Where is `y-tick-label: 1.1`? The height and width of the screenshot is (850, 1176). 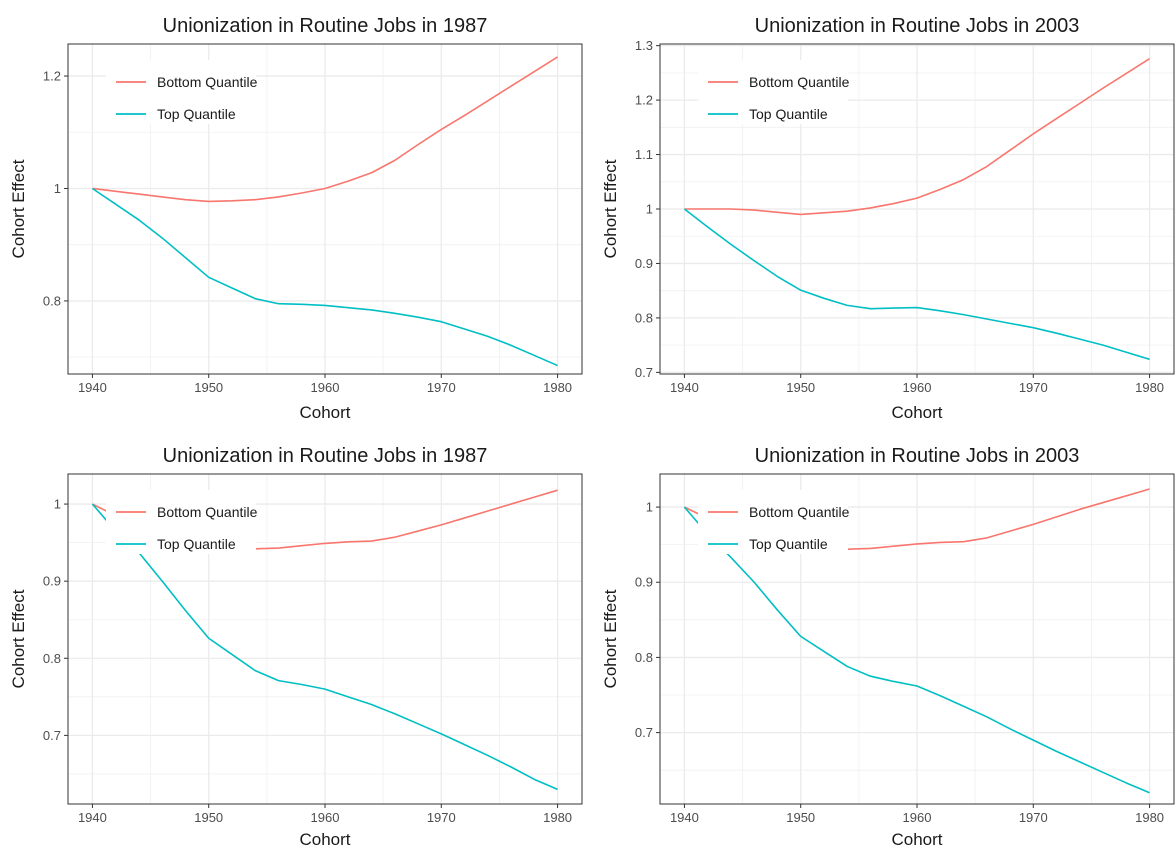
y-tick-label: 1.1 is located at coordinates (644, 154).